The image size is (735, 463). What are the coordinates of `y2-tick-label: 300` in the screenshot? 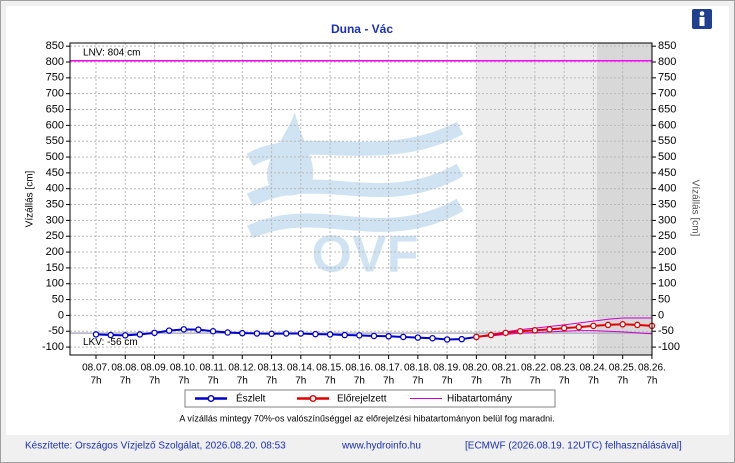 It's located at (667, 220).